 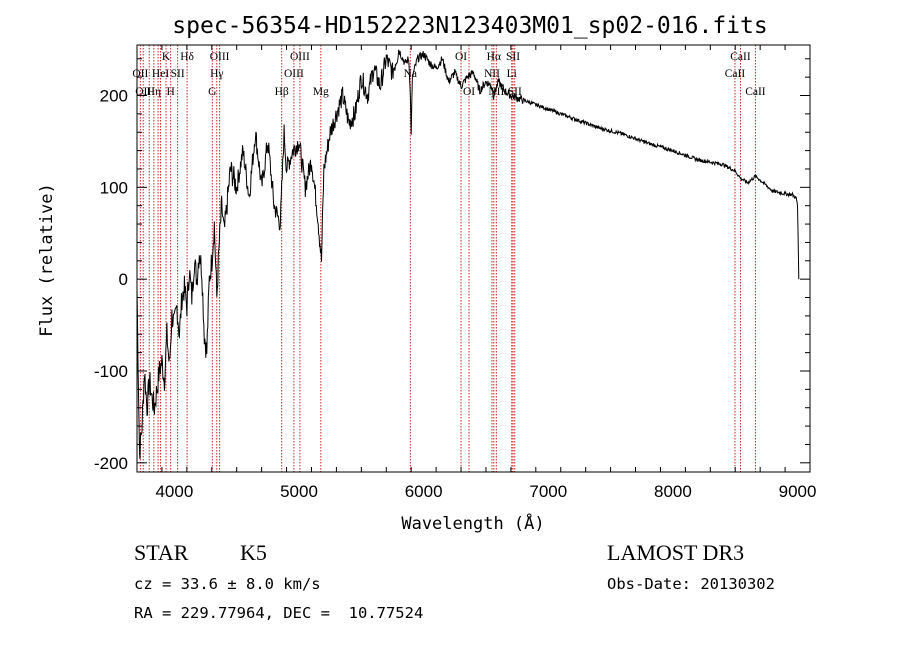 I want to click on y-tick-label: -100, so click(x=111, y=371).